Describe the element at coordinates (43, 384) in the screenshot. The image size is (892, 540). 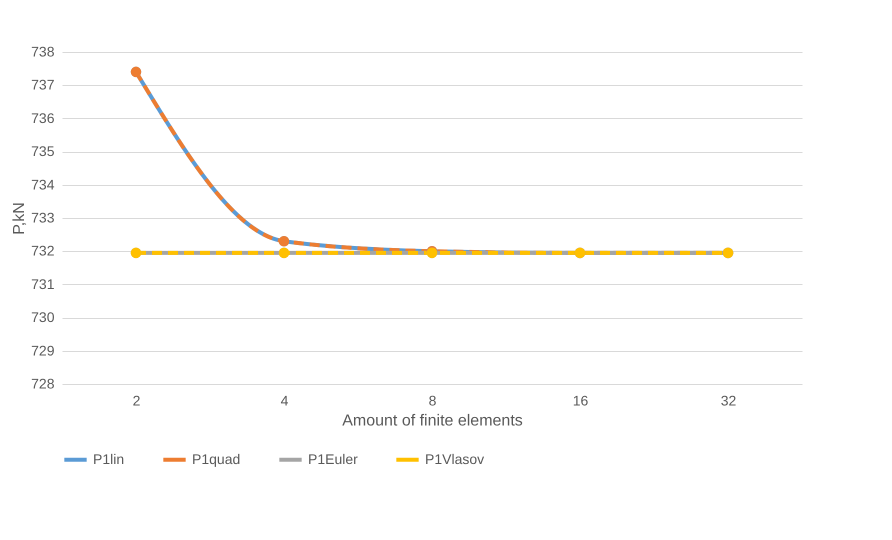
I see `y-tick-label: 728` at that location.